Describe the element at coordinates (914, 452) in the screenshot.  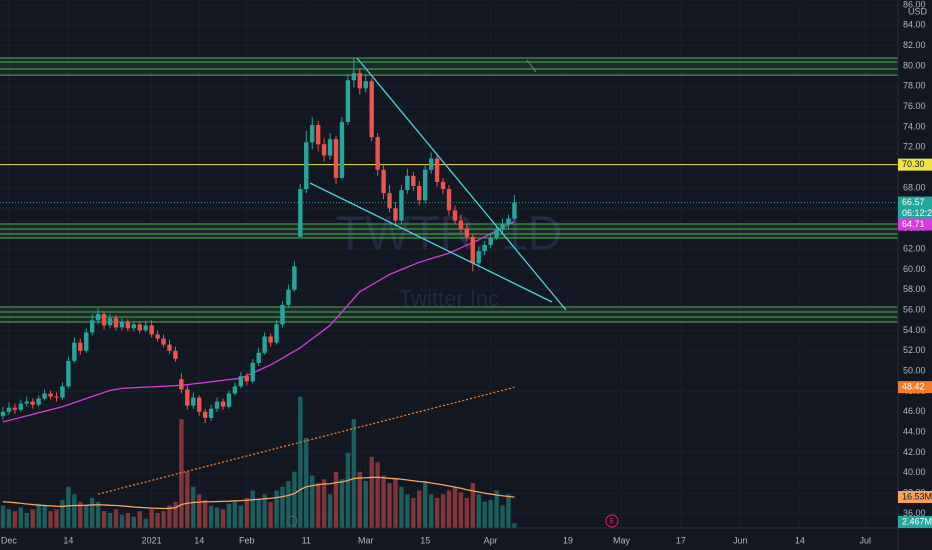
I see `y-tick-label: 42.00` at that location.